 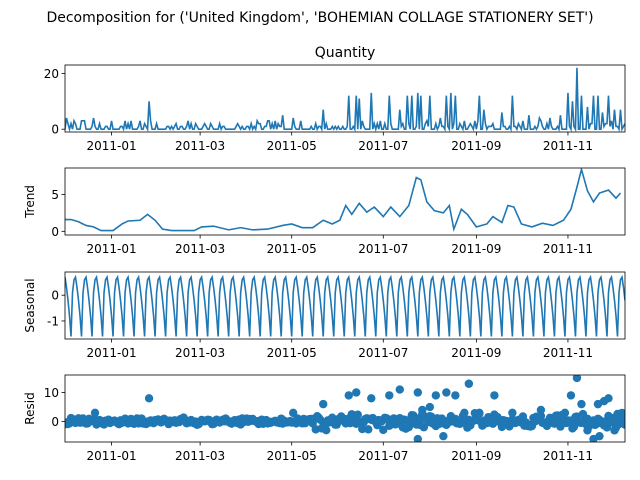 I want to click on y-tick-label: 5, so click(x=55, y=195).